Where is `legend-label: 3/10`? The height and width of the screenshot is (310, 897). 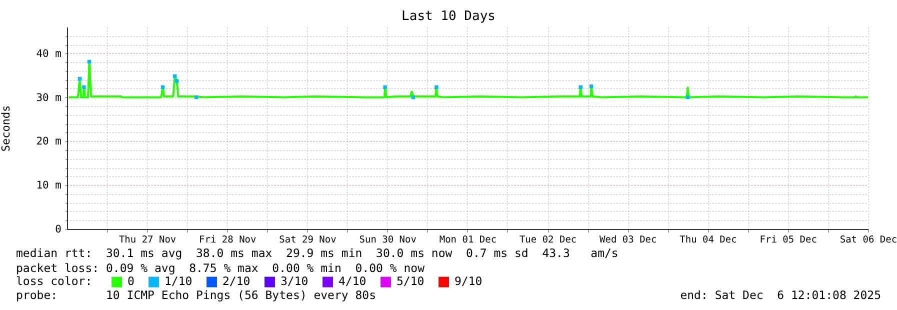
legend-label: 3/10 is located at coordinates (294, 281).